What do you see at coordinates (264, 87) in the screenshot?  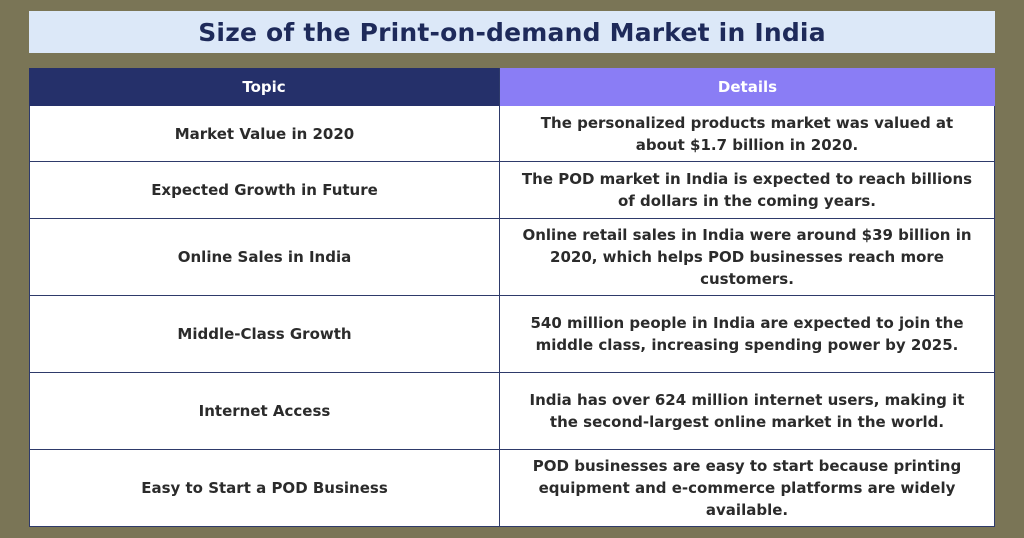 I see `column-header-topic: Topic` at bounding box center [264, 87].